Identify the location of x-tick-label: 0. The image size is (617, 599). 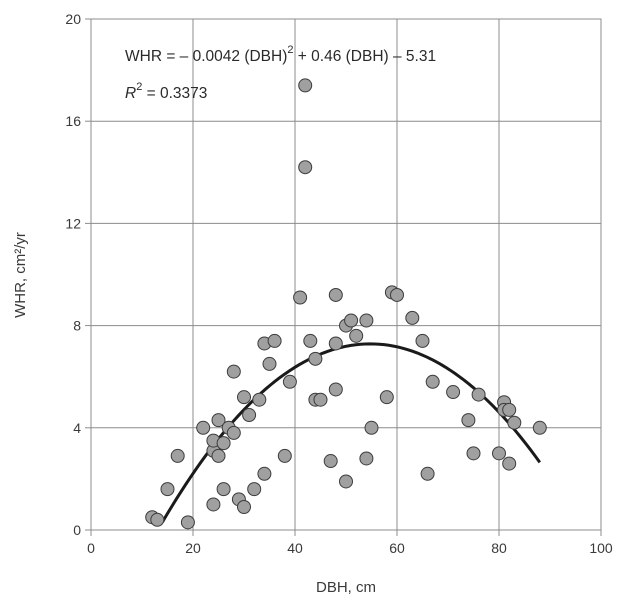
(91, 548).